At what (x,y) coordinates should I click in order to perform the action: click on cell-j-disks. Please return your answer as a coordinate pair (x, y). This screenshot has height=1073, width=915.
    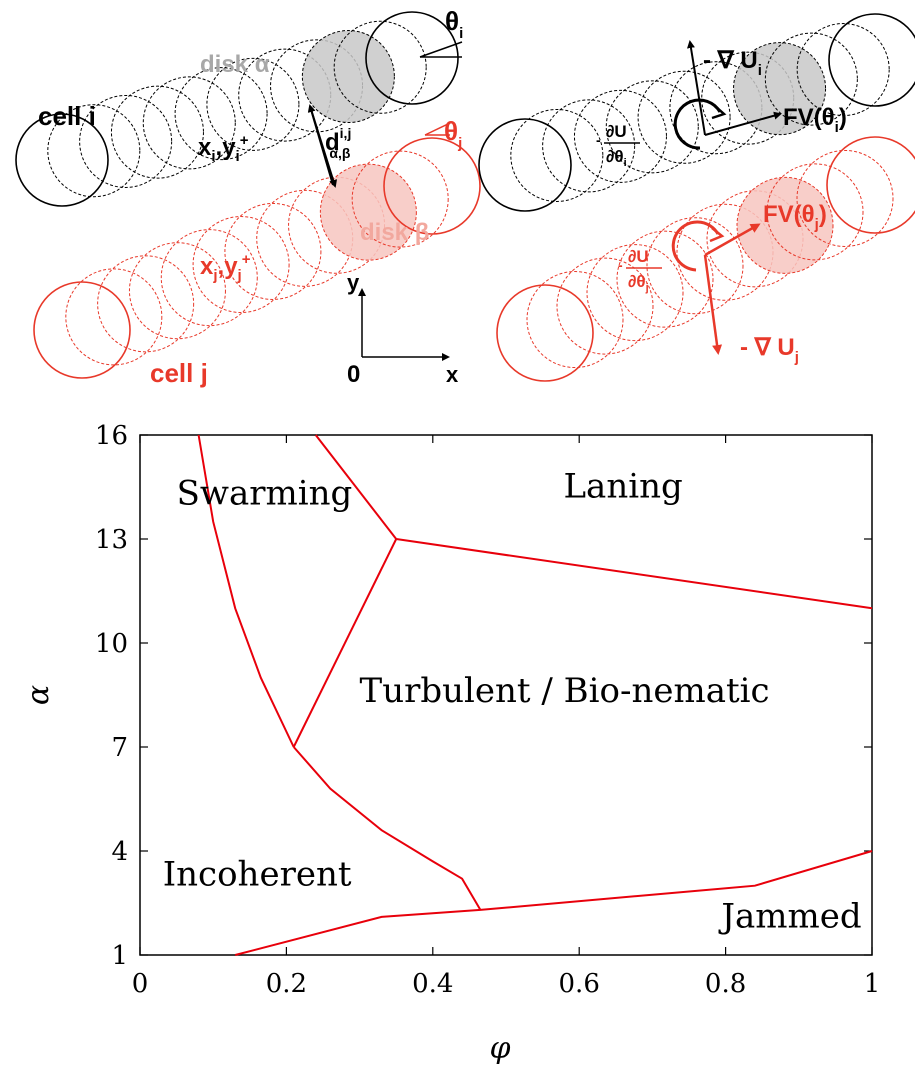
    Looking at the image, I should click on (257, 258).